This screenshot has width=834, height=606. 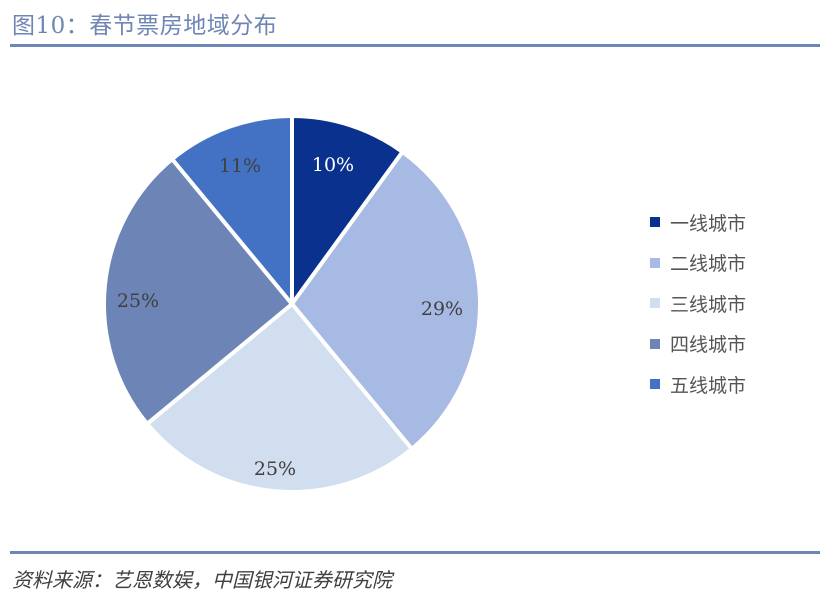 What do you see at coordinates (415, 45) in the screenshot?
I see `title-divider` at bounding box center [415, 45].